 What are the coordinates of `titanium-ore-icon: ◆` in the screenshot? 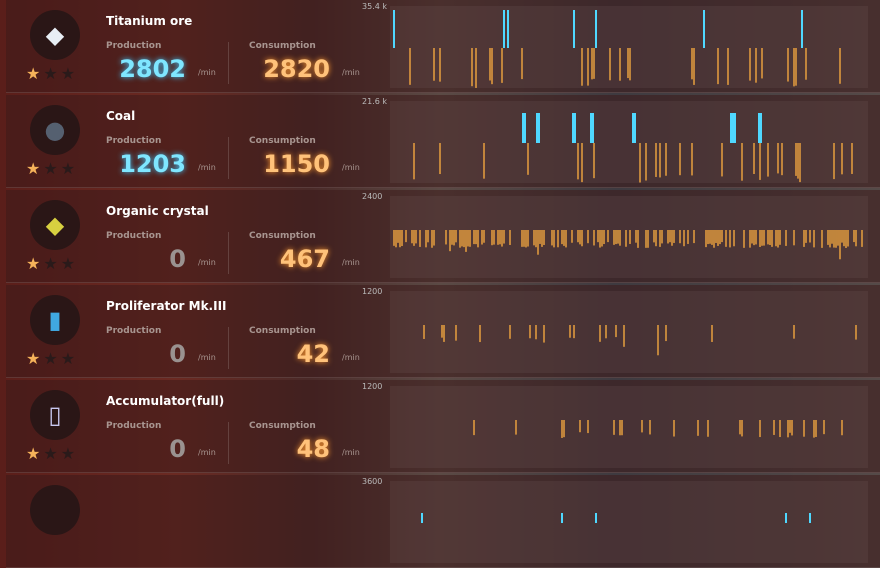 It's located at (55, 35).